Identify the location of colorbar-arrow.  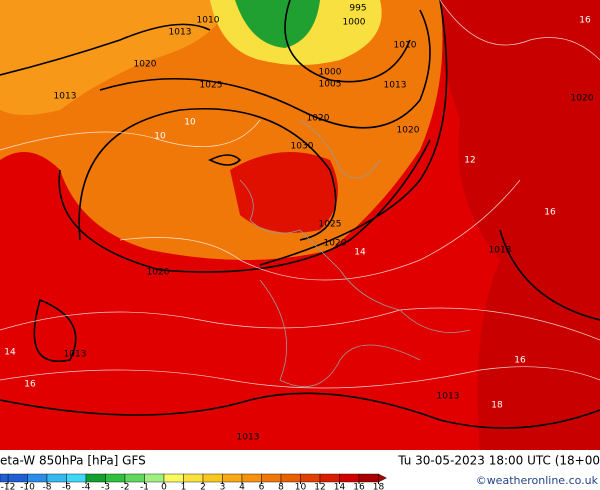
(382, 478).